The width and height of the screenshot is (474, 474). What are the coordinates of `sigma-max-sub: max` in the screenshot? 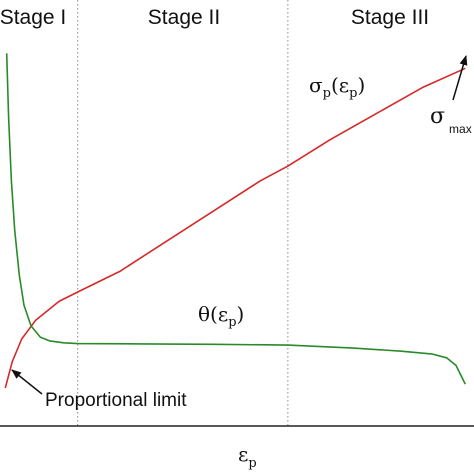 It's located at (460, 129).